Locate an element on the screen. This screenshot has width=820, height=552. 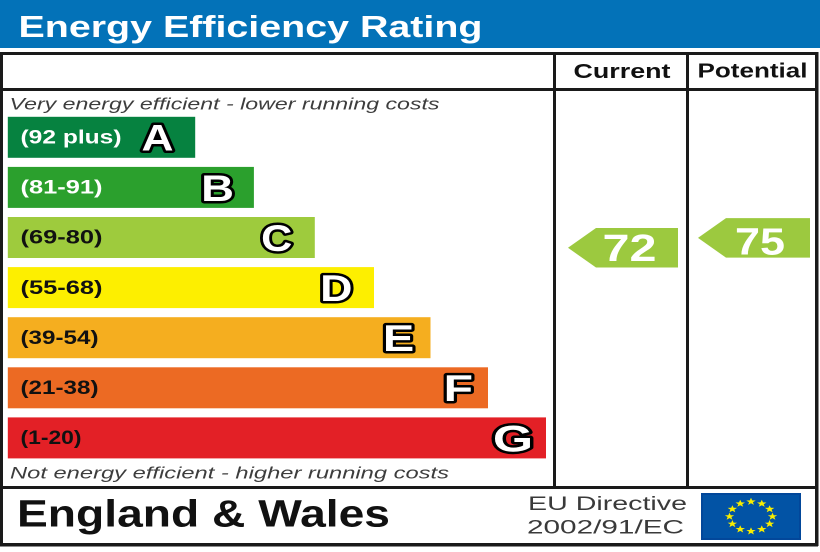
svg-text: 72 is located at coordinates (630, 249).